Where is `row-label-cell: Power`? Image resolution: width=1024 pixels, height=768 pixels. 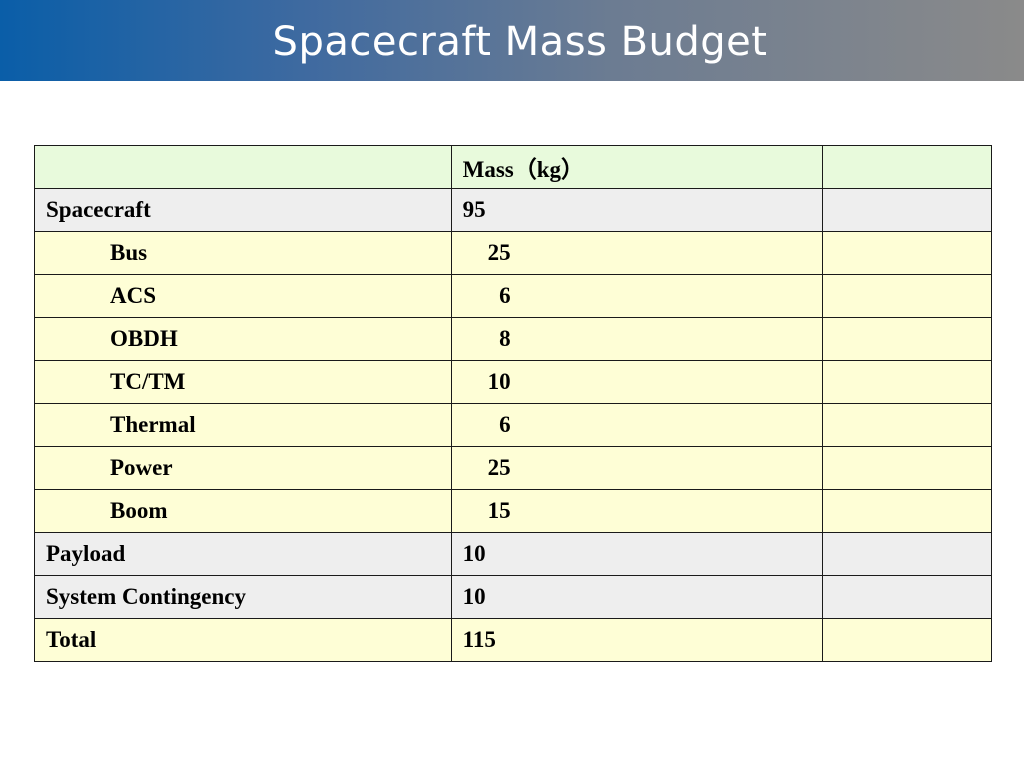 row-label-cell: Power is located at coordinates (243, 468).